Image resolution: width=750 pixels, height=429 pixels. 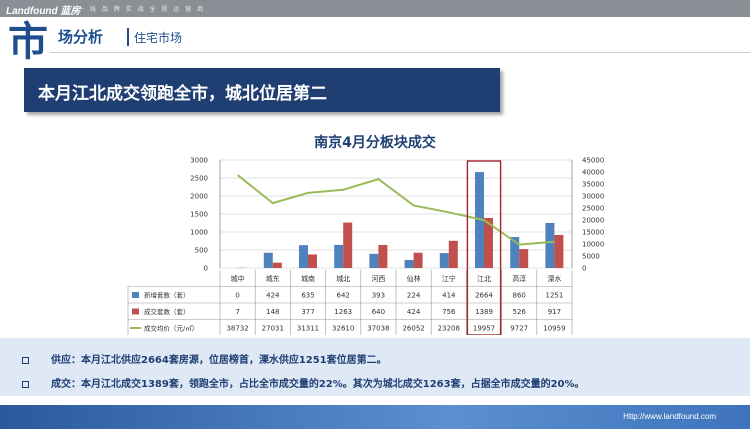 What do you see at coordinates (167, 311) in the screenshot?
I see `legend-entry: 成交套数（套）` at bounding box center [167, 311].